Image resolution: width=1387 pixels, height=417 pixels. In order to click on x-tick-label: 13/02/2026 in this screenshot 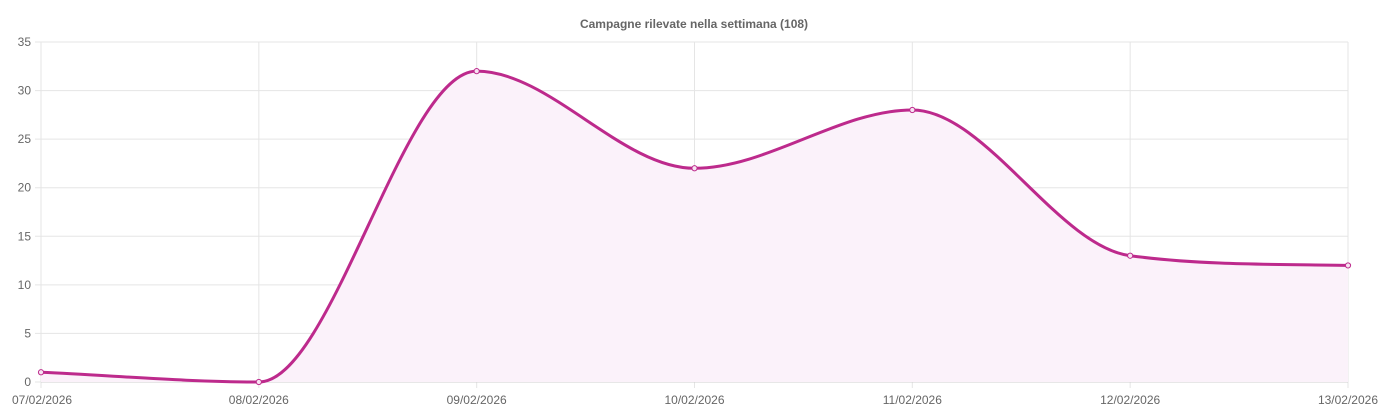, I will do `click(1348, 400)`.